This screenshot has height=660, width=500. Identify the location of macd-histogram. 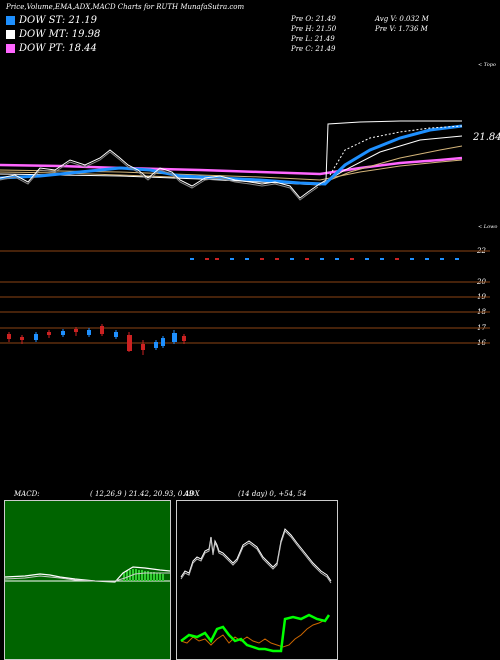
(143, 575).